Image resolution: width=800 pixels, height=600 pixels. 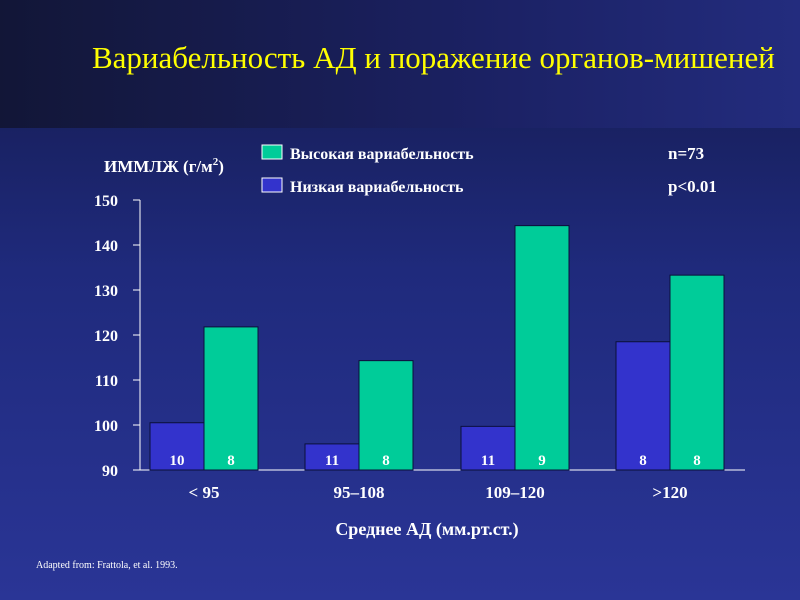 I want to click on y-tick-label: 100, so click(x=106, y=426).